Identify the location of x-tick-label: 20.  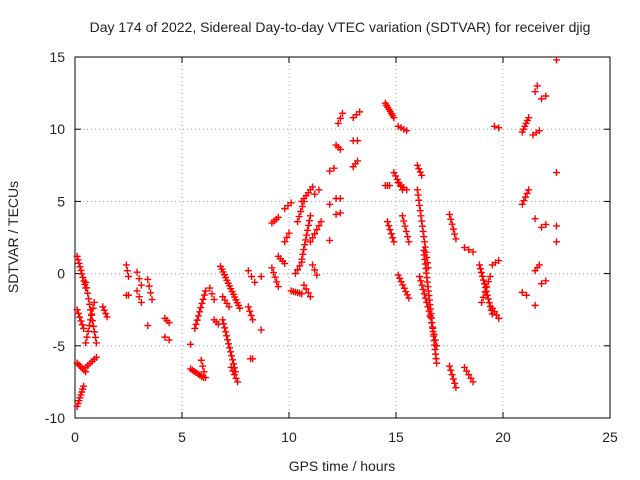
(503, 437).